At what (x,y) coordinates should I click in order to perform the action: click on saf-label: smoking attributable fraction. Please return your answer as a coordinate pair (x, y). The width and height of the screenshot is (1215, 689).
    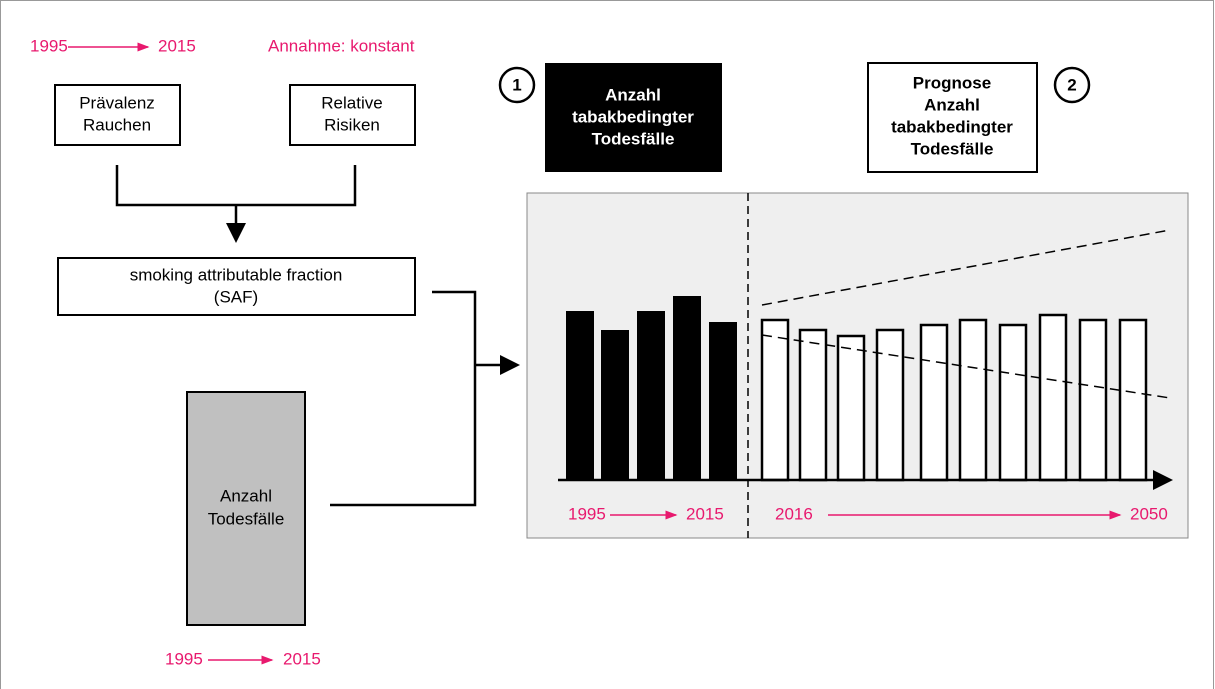
    Looking at the image, I should click on (236, 274).